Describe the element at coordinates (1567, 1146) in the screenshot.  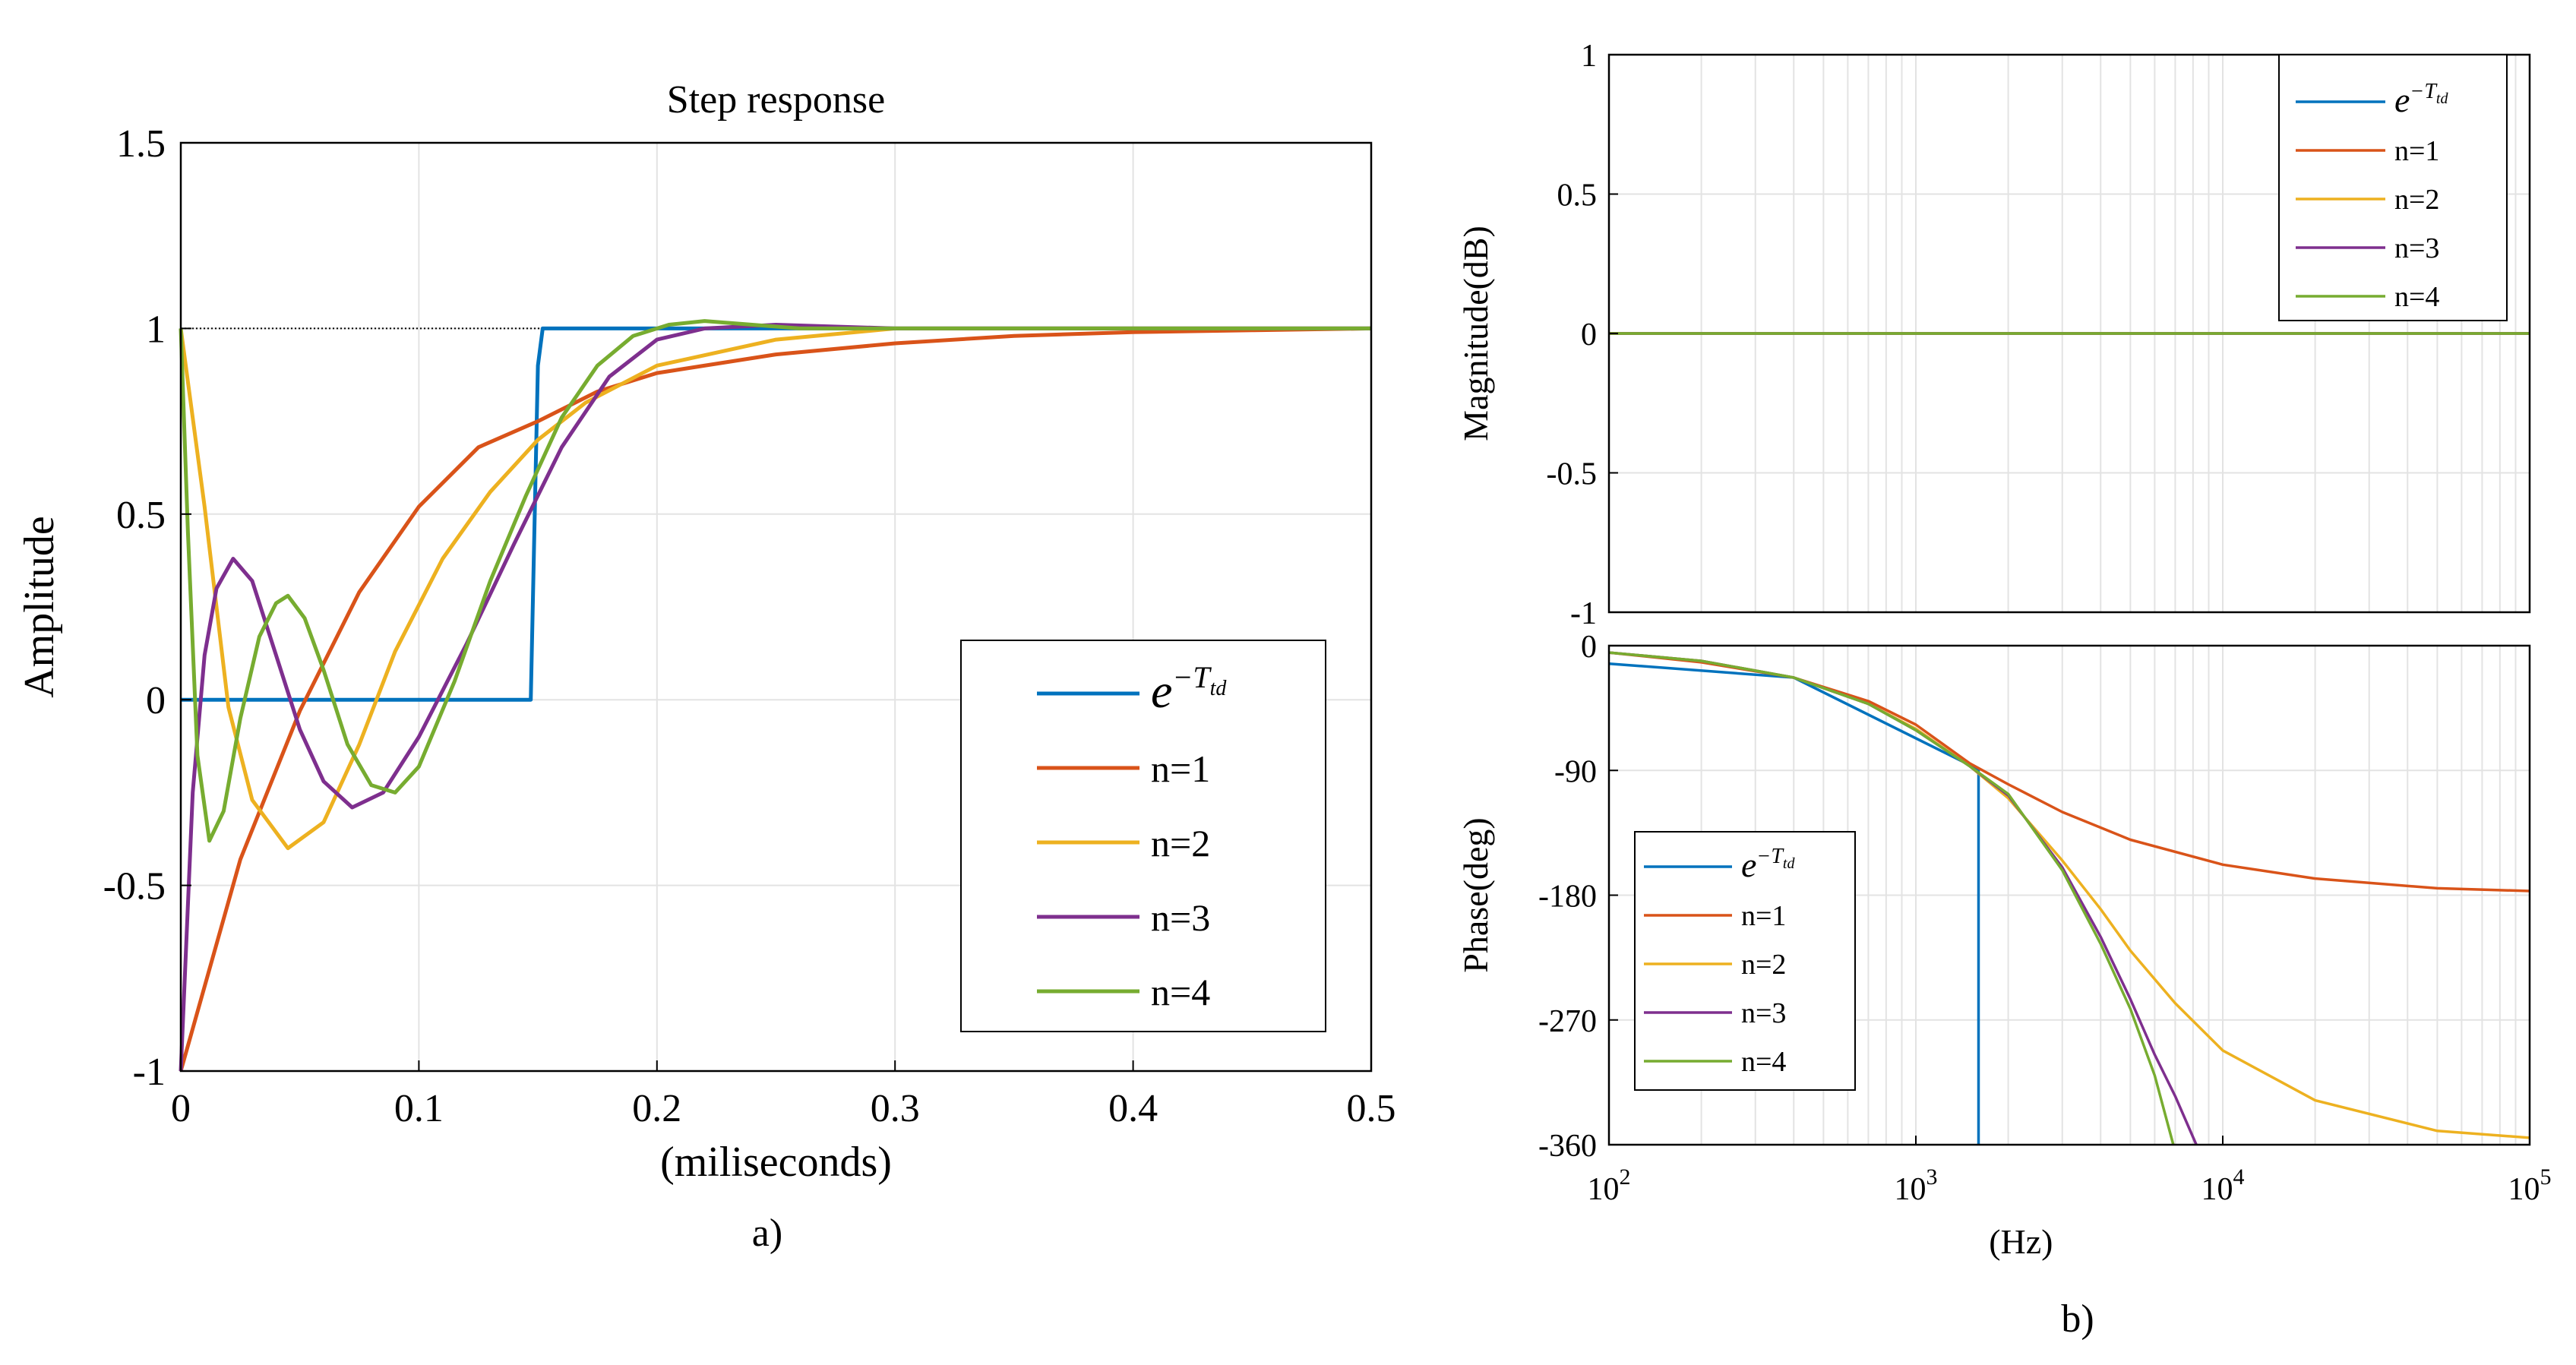
I see `y-tick-label-4: -360` at that location.